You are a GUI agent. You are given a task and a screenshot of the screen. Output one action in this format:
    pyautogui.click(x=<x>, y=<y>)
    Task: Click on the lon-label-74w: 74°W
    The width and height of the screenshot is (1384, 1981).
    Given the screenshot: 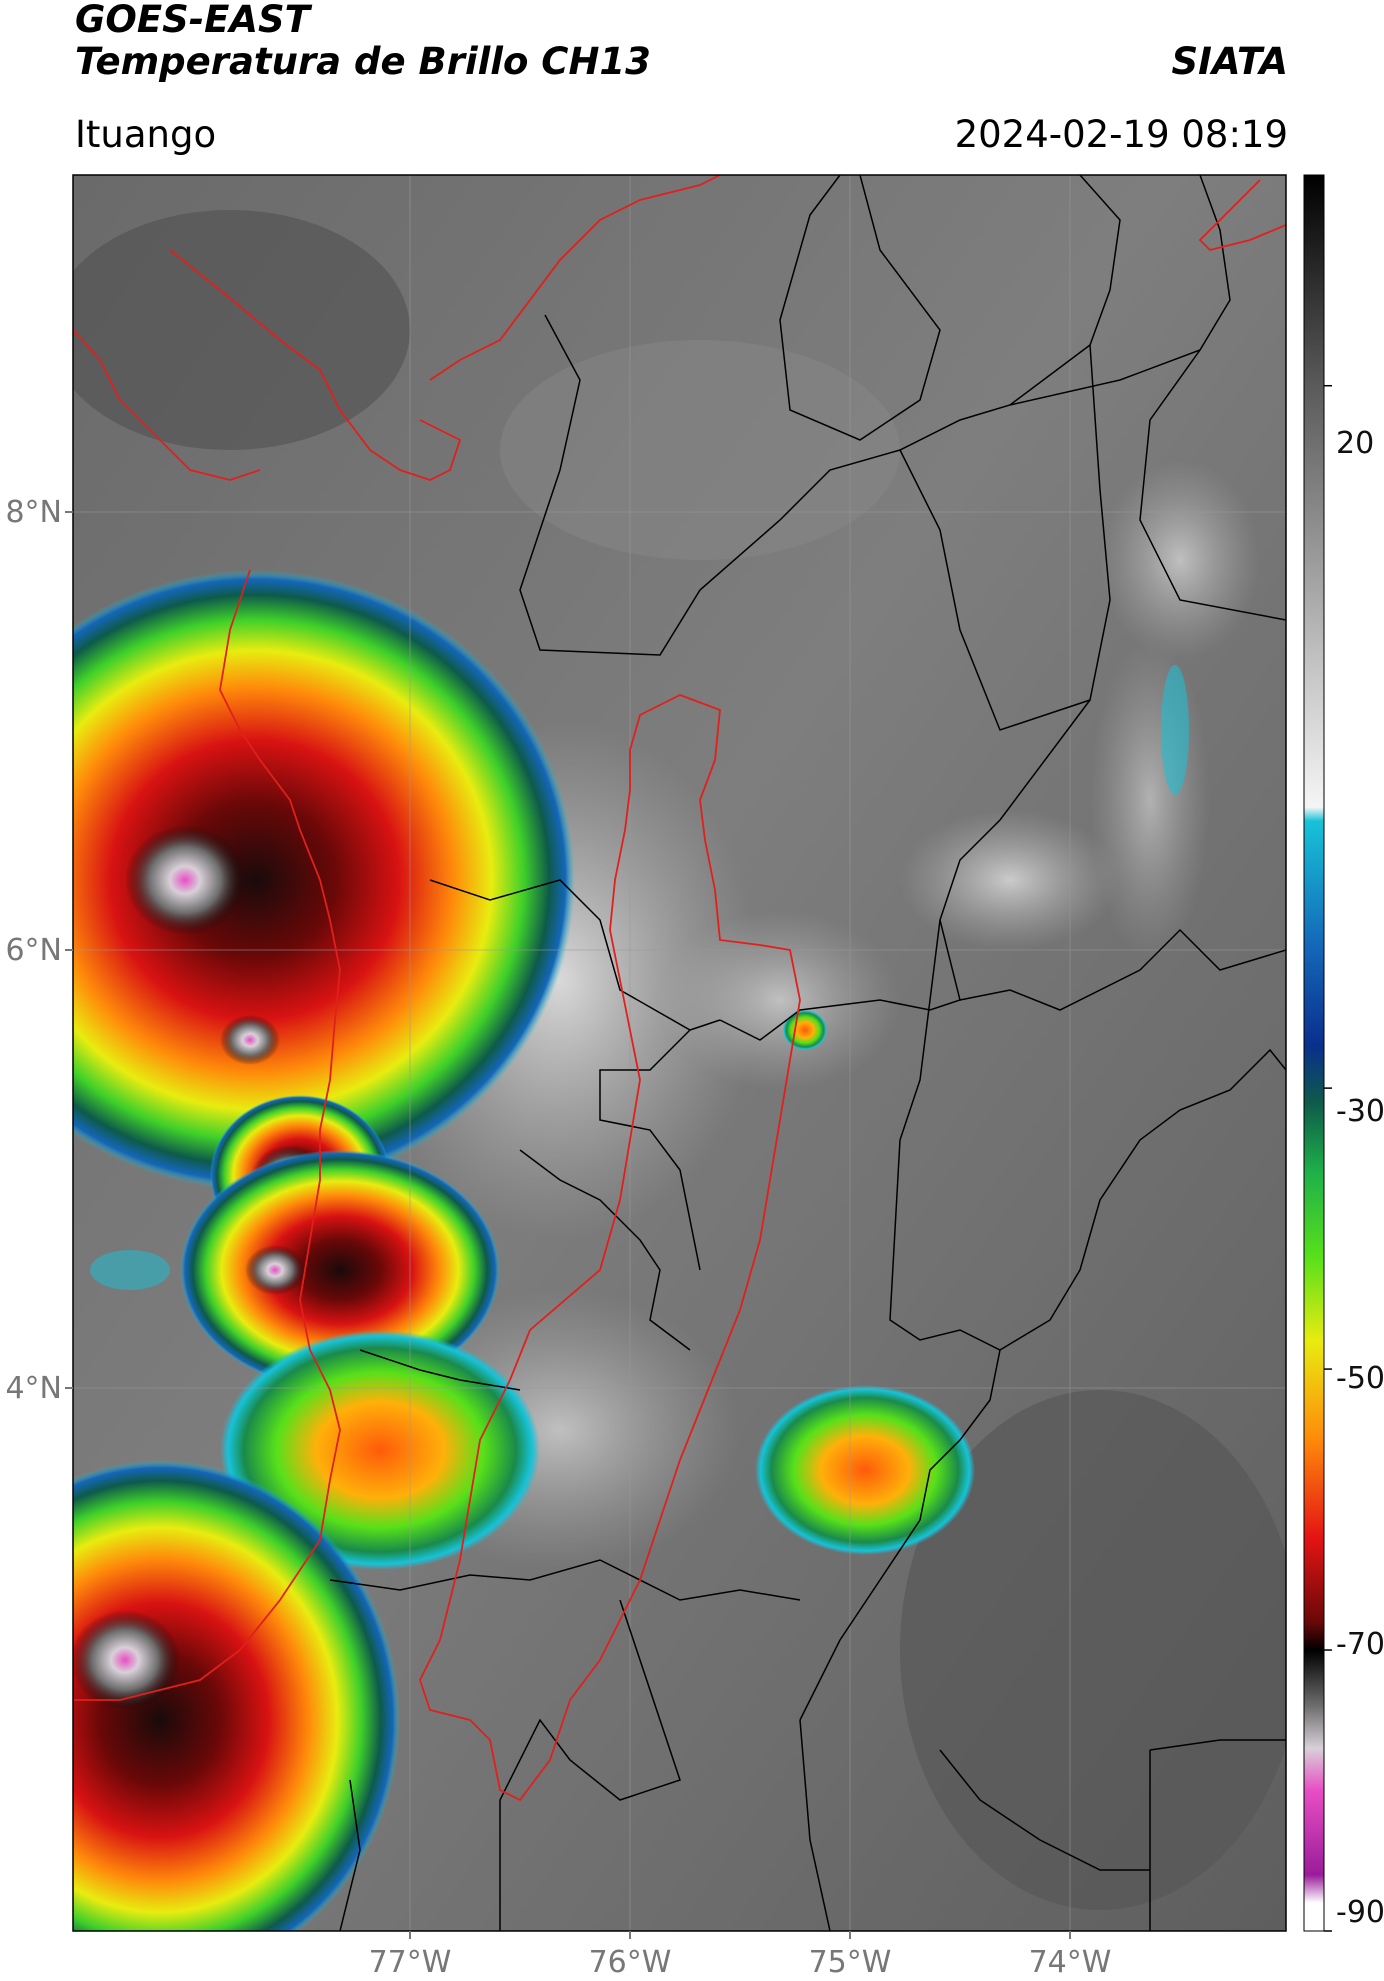 What is the action you would take?
    pyautogui.click(x=1070, y=1962)
    